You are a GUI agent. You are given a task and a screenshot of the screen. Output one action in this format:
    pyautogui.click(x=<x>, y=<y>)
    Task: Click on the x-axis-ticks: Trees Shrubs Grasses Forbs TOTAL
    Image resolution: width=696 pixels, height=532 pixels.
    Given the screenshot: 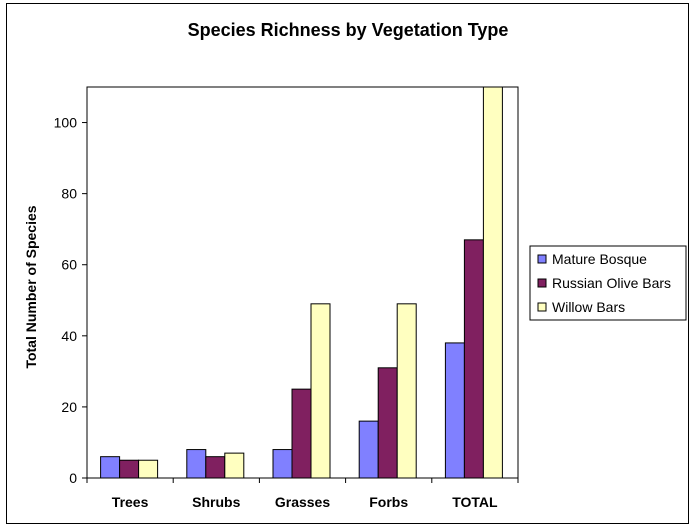 What is the action you would take?
    pyautogui.click(x=302, y=494)
    